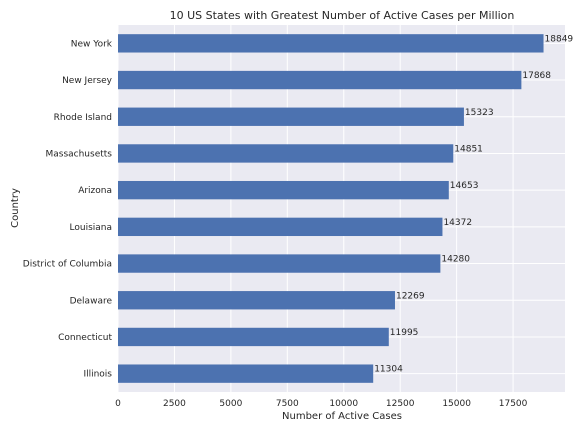 The width and height of the screenshot is (576, 432). I want to click on category-label: Delaware, so click(91, 301).